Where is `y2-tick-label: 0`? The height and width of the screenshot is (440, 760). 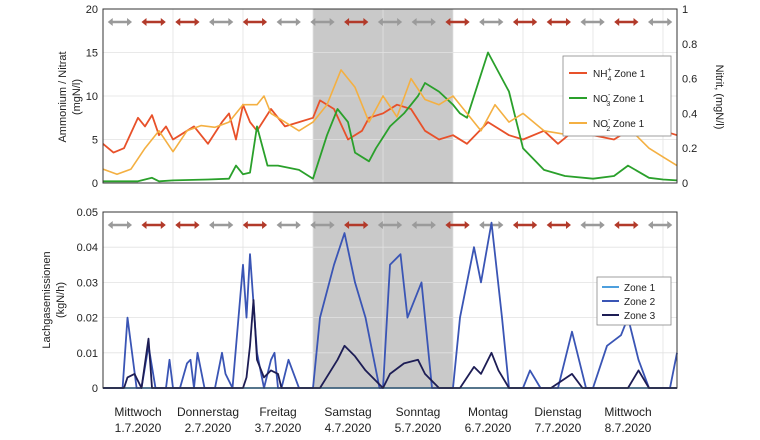 y2-tick-label: 0 is located at coordinates (685, 184).